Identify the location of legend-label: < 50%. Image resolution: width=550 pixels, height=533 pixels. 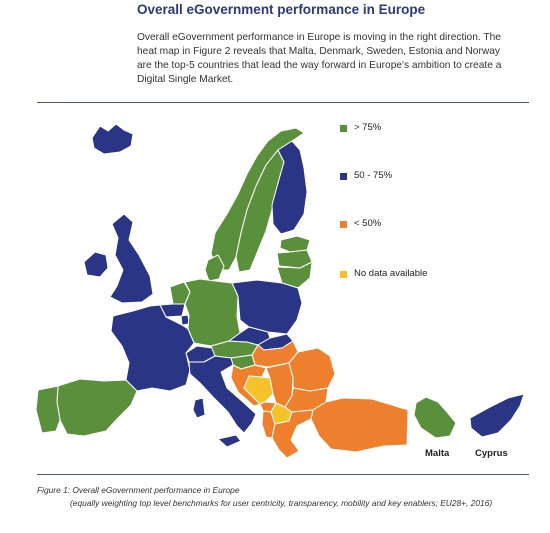
(368, 223).